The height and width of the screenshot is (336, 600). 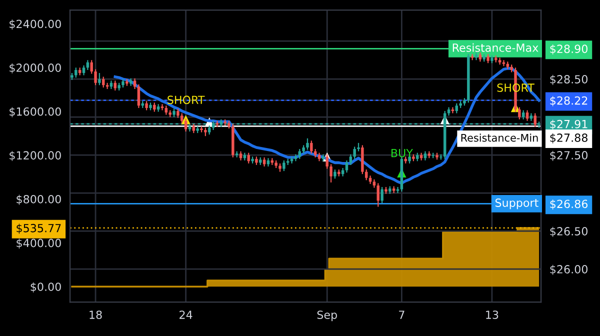 What do you see at coordinates (38, 199) in the screenshot?
I see `y-tick-label: $800.00` at bounding box center [38, 199].